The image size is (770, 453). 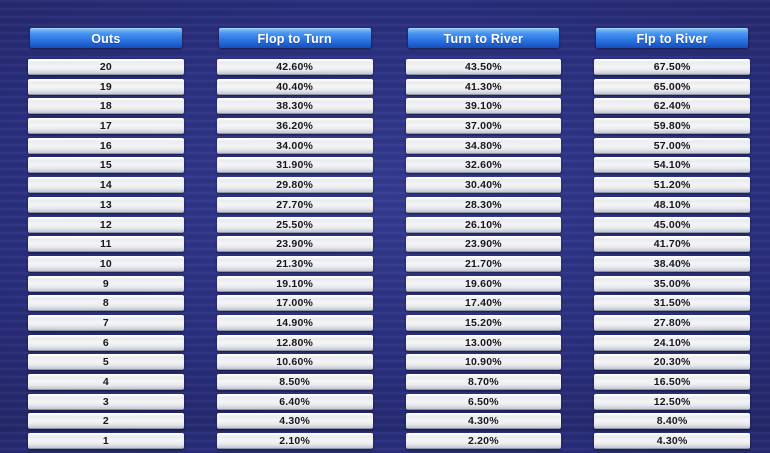 What do you see at coordinates (294, 224) in the screenshot?
I see `table-cell: 25.50%` at bounding box center [294, 224].